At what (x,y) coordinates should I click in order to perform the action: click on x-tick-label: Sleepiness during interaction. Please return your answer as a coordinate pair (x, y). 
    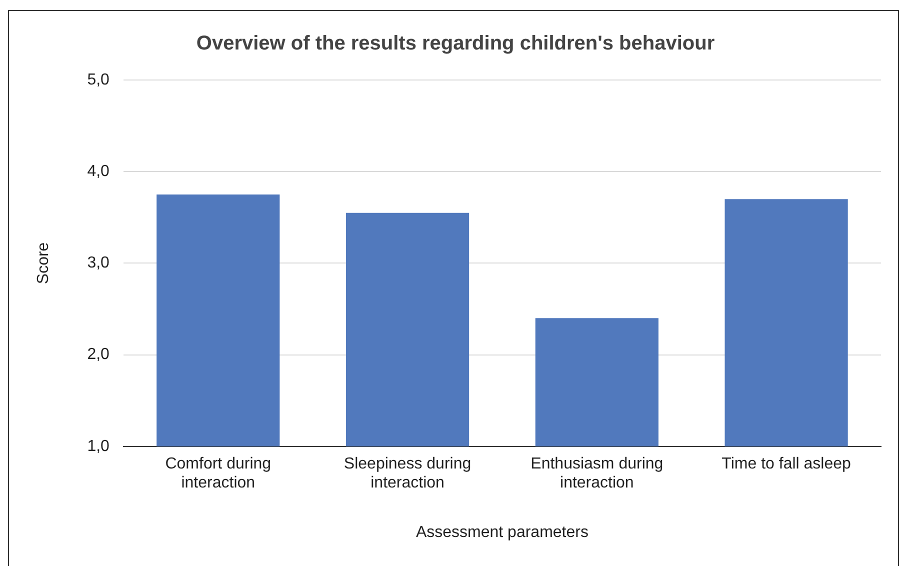
    Looking at the image, I should click on (408, 473).